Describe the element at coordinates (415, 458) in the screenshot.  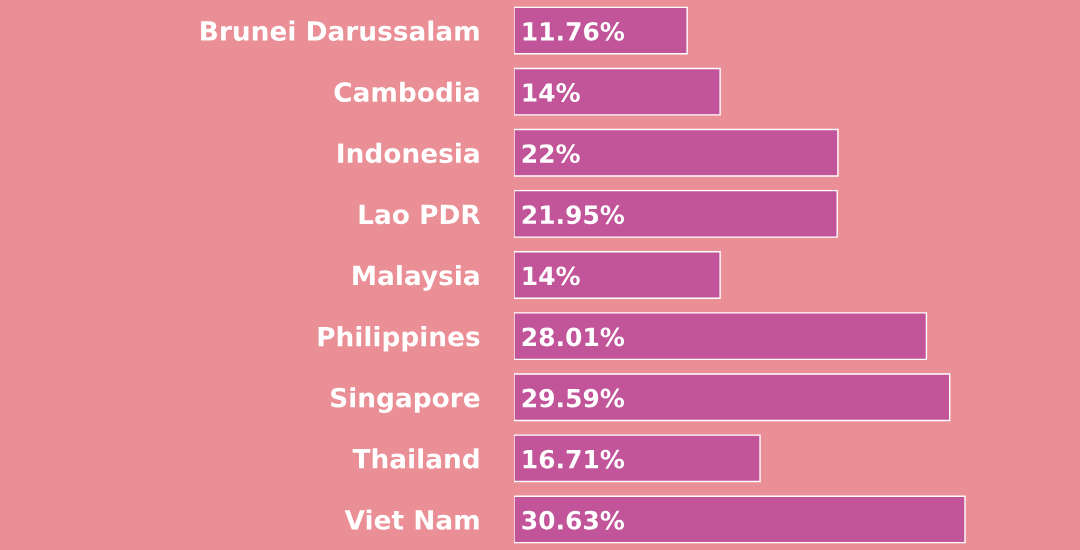
I see `y-tick-label: Thailand` at that location.